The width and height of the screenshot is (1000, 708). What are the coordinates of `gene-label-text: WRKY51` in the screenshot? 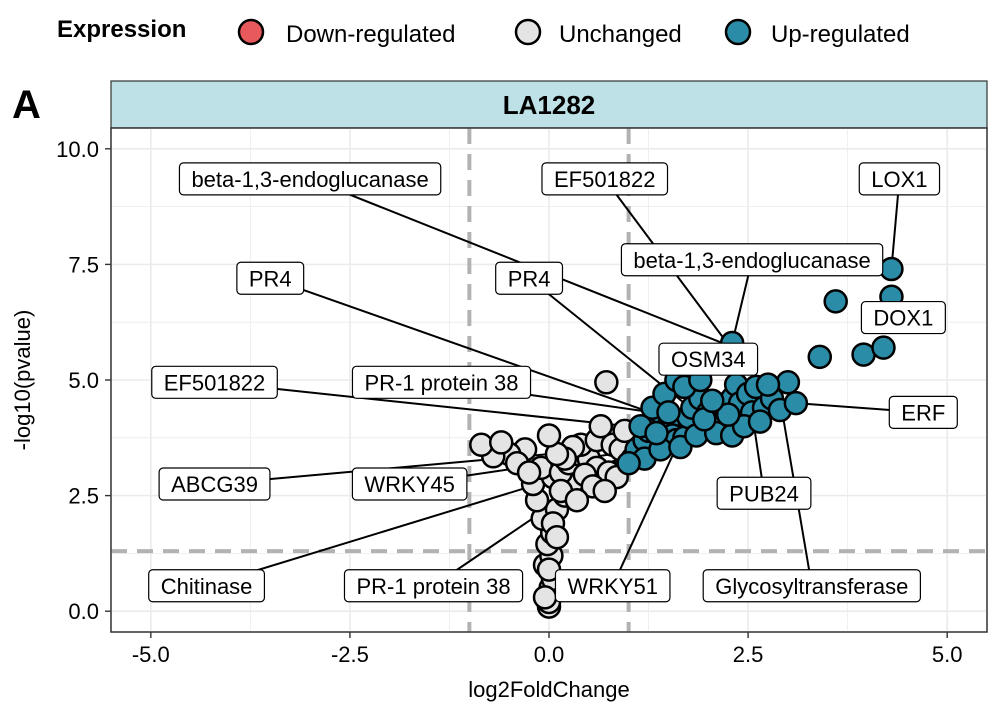 It's located at (612, 586).